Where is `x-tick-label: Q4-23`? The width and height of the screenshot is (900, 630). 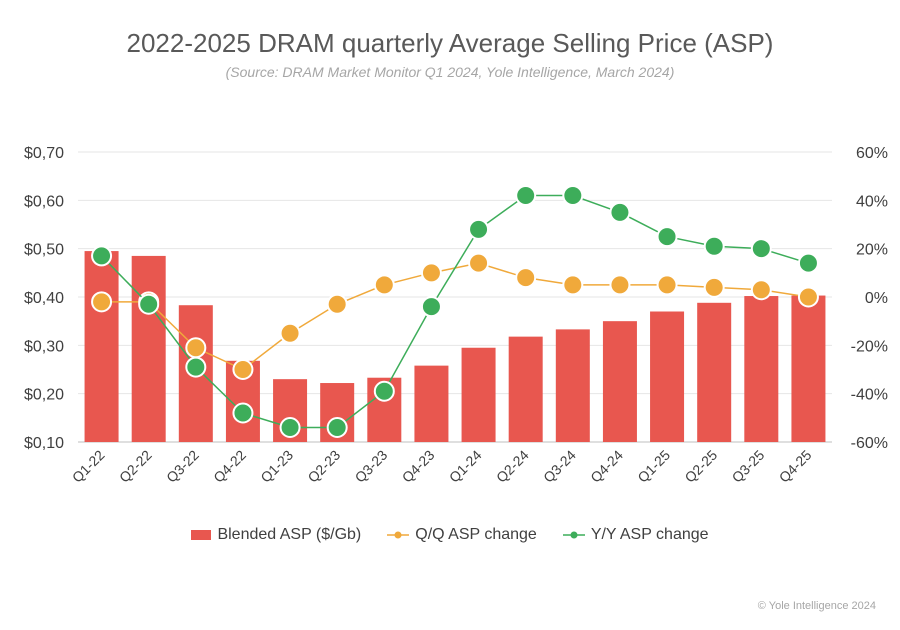 x-tick-label: Q4-23 is located at coordinates (418, 466).